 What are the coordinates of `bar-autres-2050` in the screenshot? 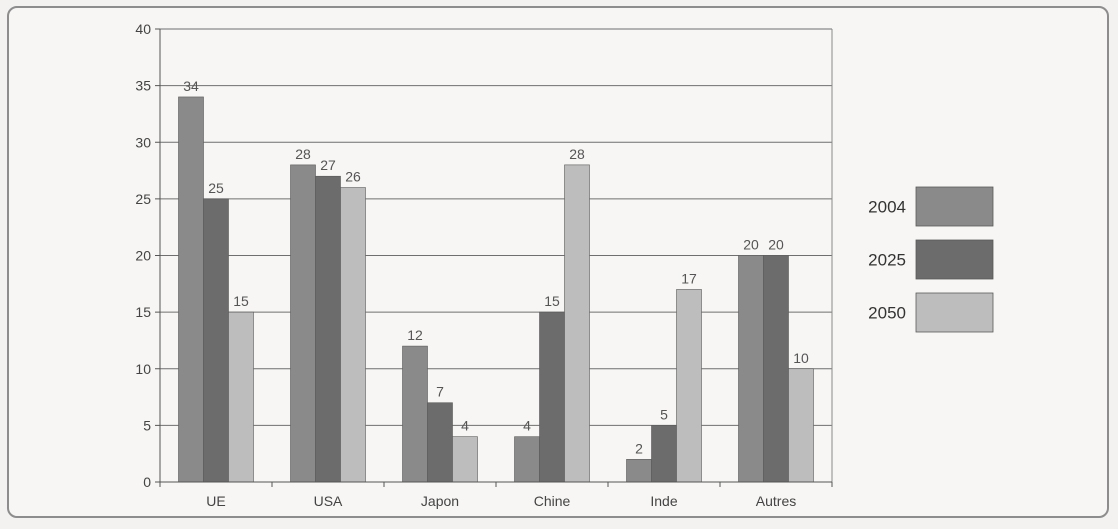 It's located at (801, 425).